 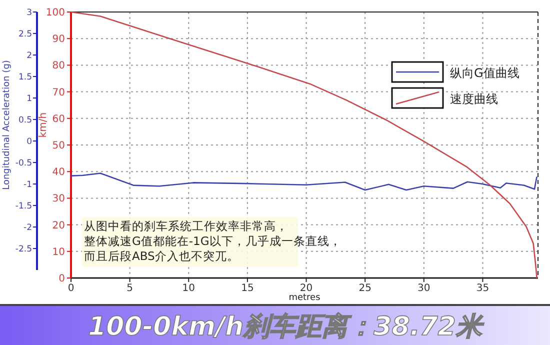 I want to click on y2-tick-label: -1, so click(x=28, y=185).